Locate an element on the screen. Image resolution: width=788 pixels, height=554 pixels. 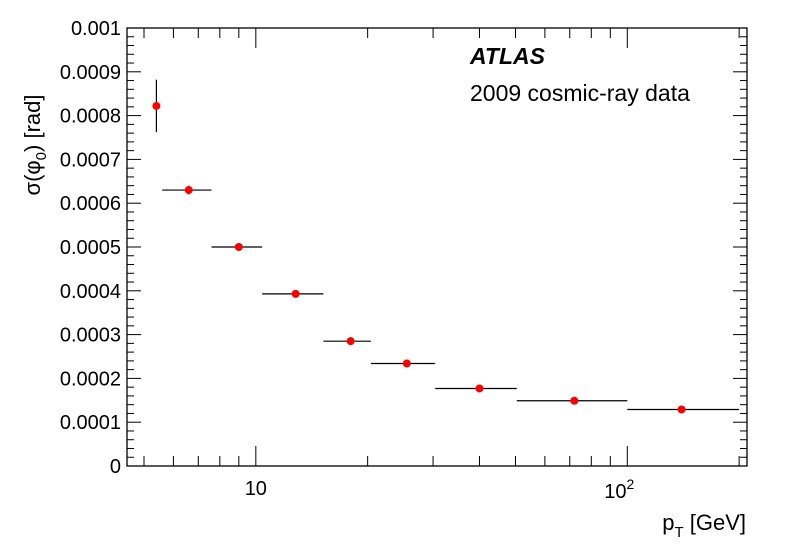
y-tick-label: 0.0003 is located at coordinates (90, 336).